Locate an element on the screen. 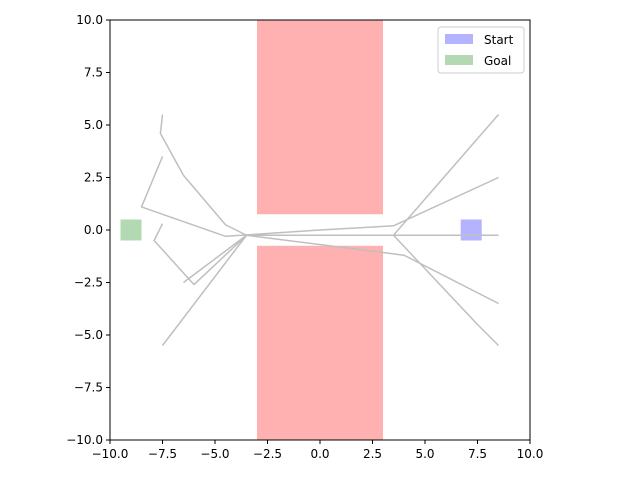  start-region is located at coordinates (471, 230).